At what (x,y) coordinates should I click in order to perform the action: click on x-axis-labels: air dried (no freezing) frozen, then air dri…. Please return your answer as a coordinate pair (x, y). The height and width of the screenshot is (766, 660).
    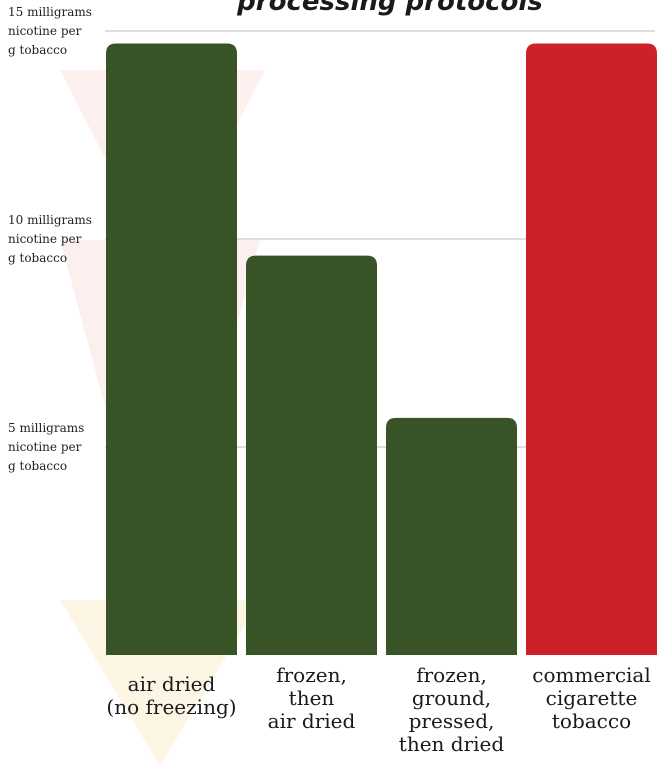
    Looking at the image, I should click on (378, 709).